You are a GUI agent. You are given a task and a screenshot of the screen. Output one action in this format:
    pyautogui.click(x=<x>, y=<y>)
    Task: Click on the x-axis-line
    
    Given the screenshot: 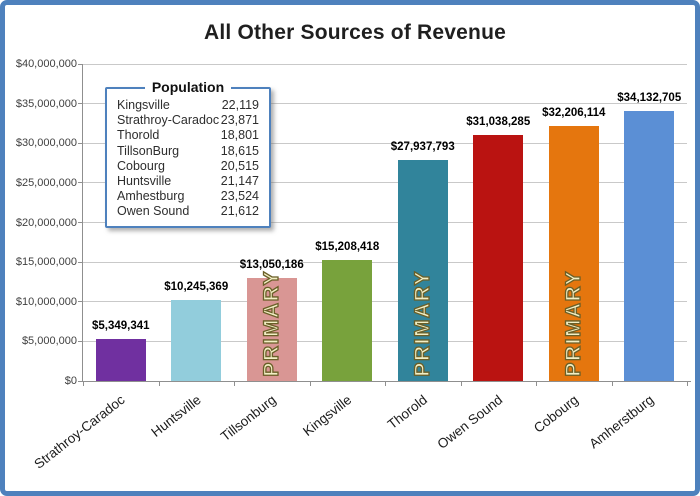 What is the action you would take?
    pyautogui.click(x=384, y=381)
    